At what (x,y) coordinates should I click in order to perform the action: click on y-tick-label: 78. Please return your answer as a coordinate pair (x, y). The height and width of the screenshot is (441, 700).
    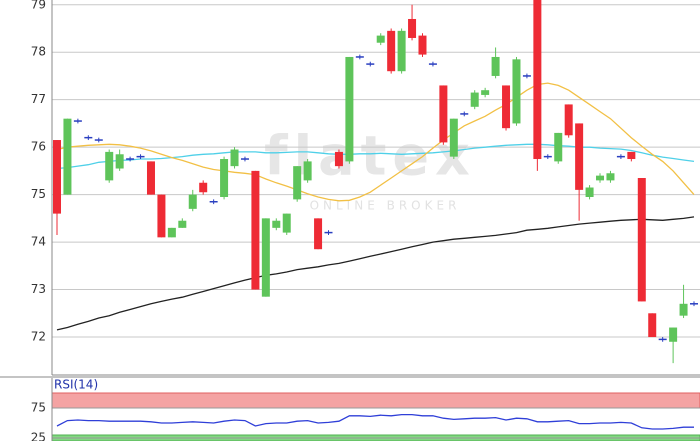
    Looking at the image, I should click on (38, 52).